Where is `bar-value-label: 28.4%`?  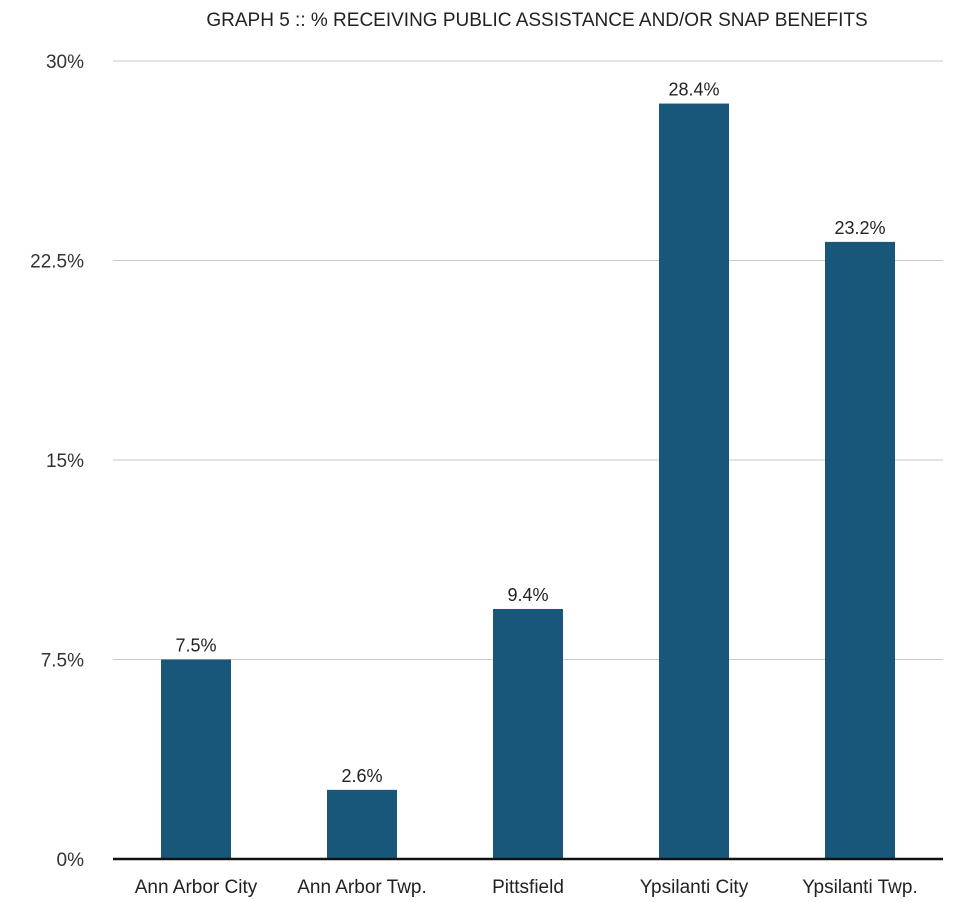
bar-value-label: 28.4% is located at coordinates (693, 90).